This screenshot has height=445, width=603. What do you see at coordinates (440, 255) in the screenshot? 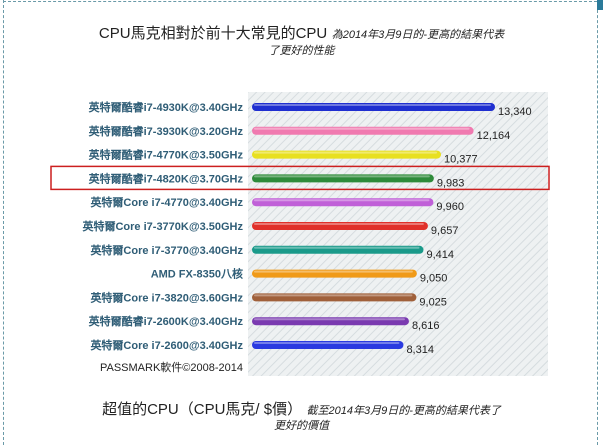
I see `value-label: 9,414` at bounding box center [440, 255].